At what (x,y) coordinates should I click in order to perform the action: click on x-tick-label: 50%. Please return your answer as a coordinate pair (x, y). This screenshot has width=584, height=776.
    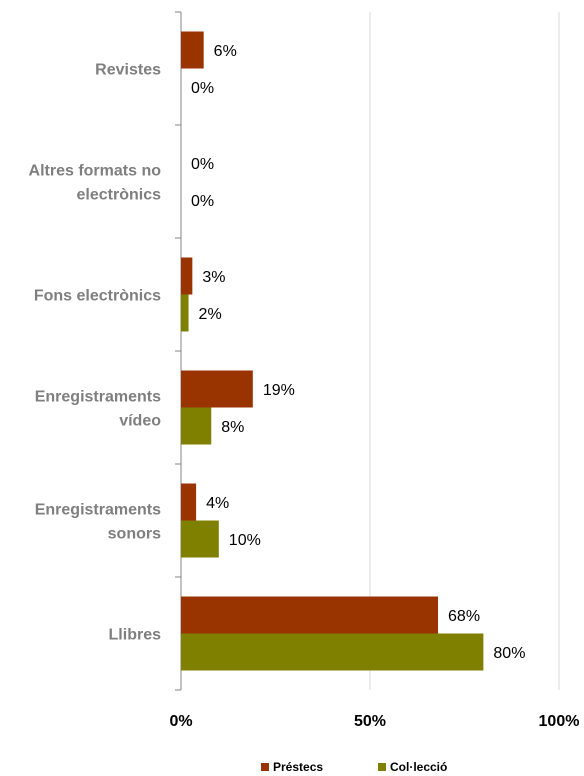
    Looking at the image, I should click on (370, 721).